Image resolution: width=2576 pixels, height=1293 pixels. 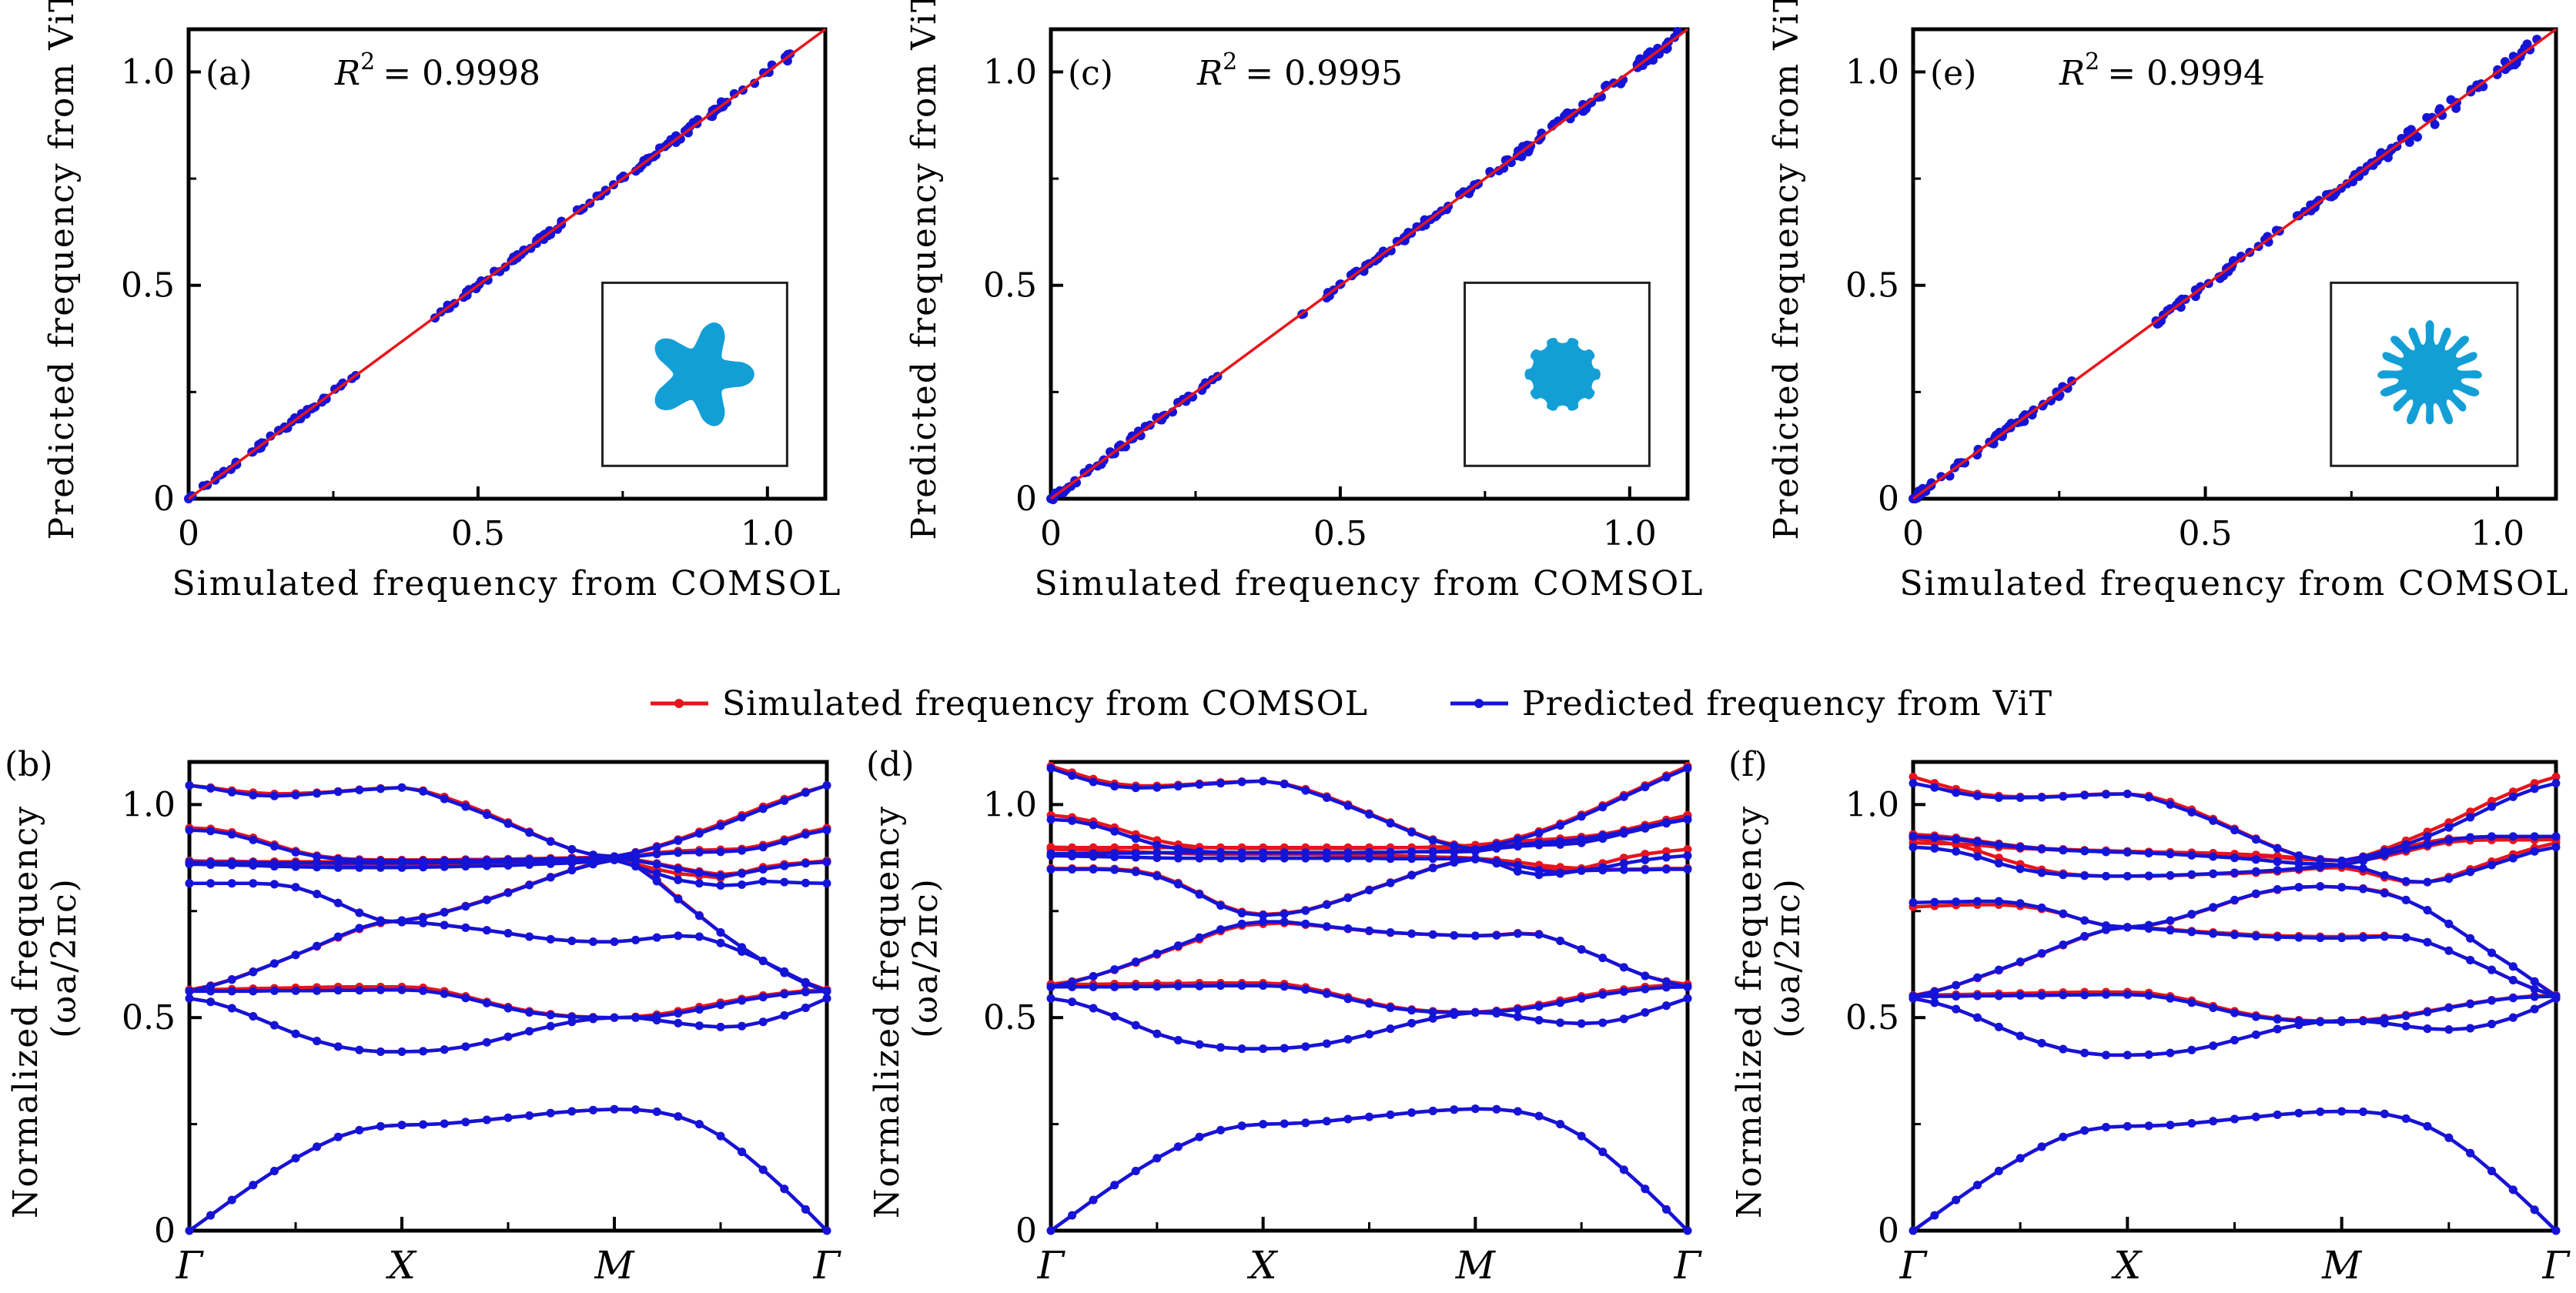 I want to click on x-tick-label: 0.5, so click(x=2206, y=533).